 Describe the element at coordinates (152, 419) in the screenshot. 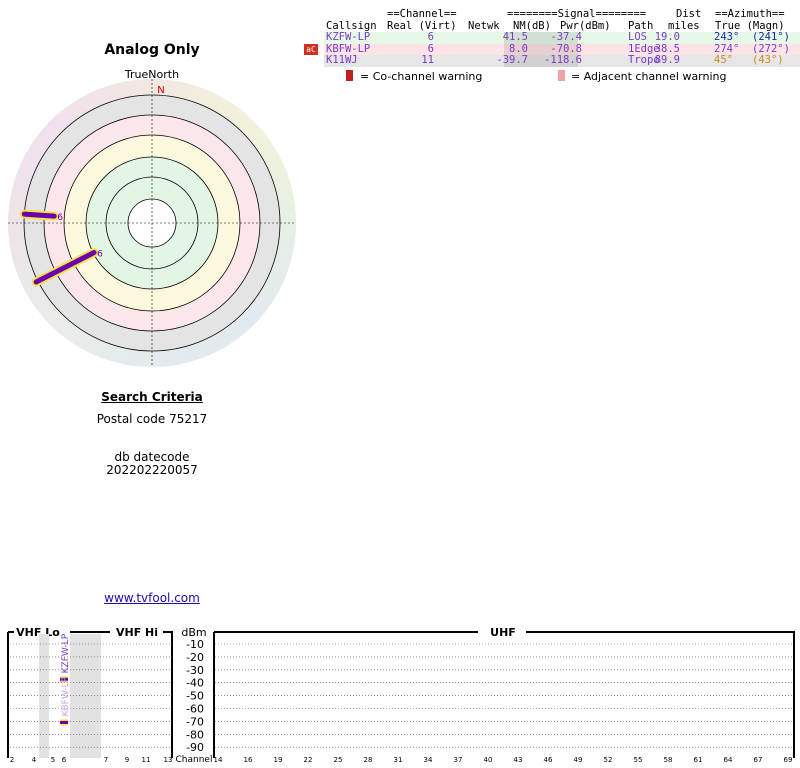

I see `postal-code: Postal code 75217` at that location.